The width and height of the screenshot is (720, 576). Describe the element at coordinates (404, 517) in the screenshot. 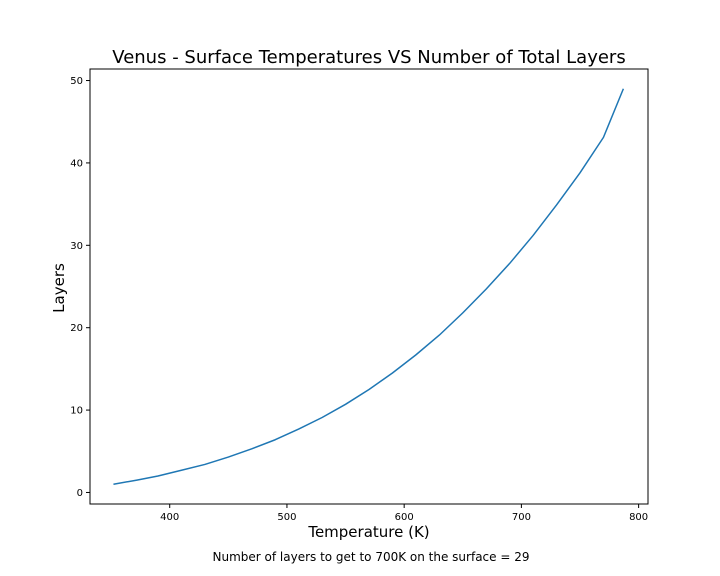

I see `x-tick-label-600: 600` at that location.